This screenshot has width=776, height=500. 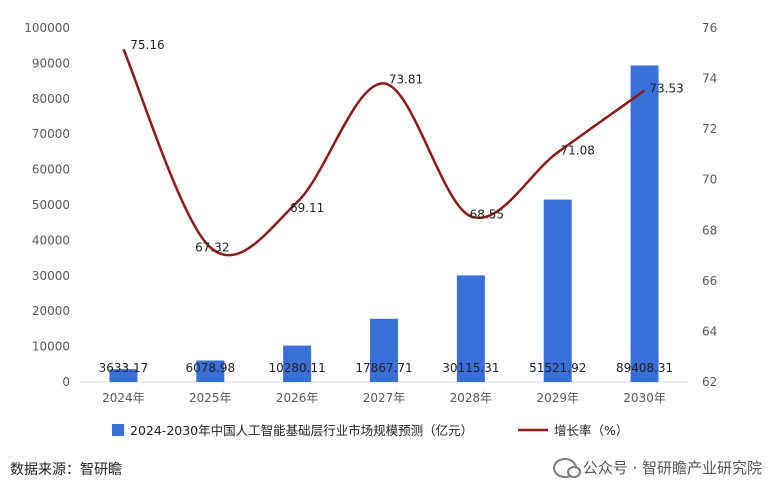 What do you see at coordinates (51, 63) in the screenshot?
I see `left-tick-label: 90000` at bounding box center [51, 63].